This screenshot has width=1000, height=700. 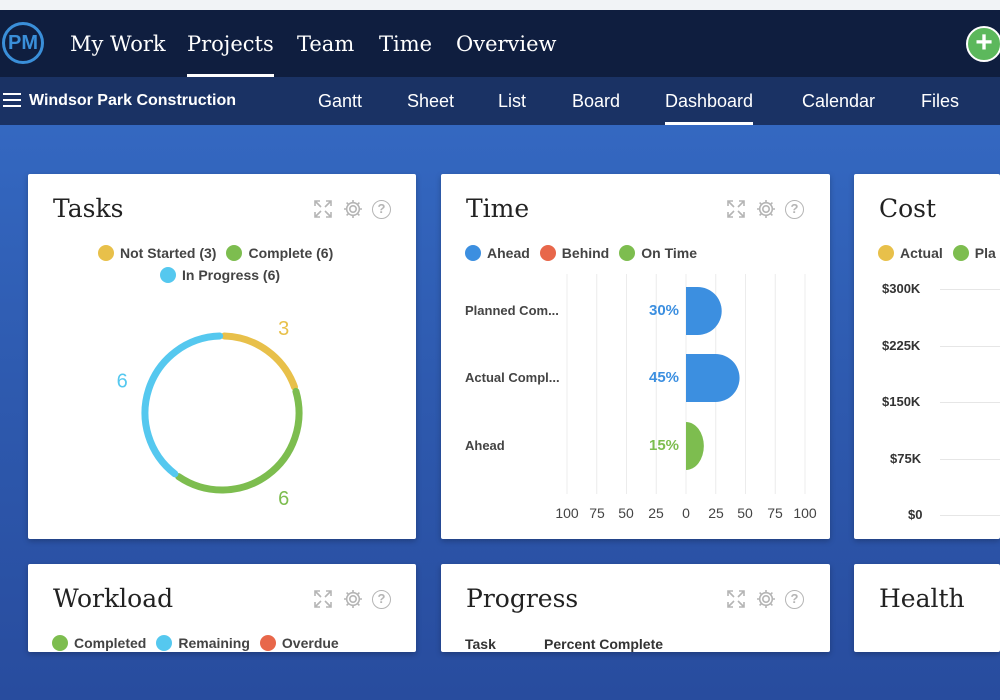 I want to click on legend-item: Remaining, so click(x=203, y=643).